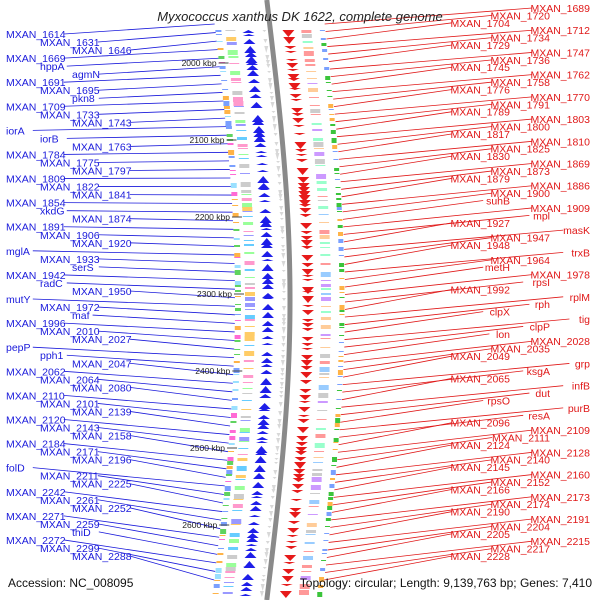 This screenshot has height=600, width=600. I want to click on right-gene-label: ksgA, so click(538, 372).